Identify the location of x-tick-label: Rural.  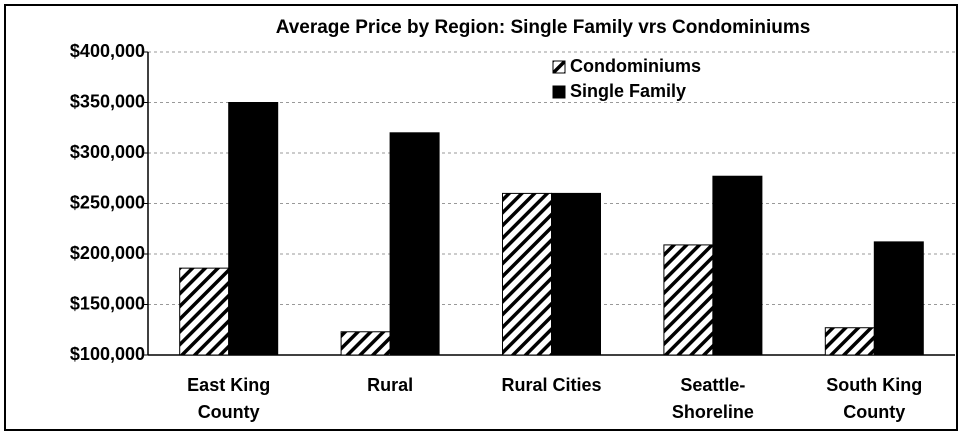
(390, 385).